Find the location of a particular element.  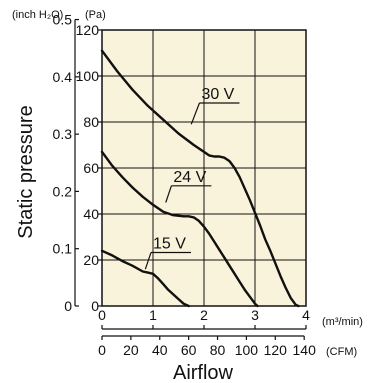

x-tick-label-cfm: 80 is located at coordinates (218, 350).